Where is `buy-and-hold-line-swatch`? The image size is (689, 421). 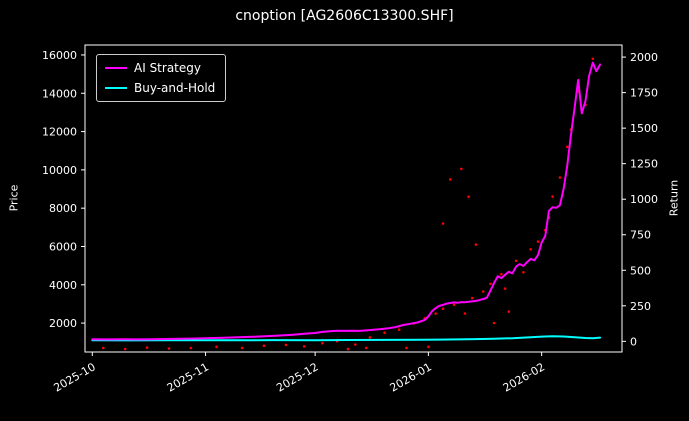 buy-and-hold-line-swatch is located at coordinates (116, 88).